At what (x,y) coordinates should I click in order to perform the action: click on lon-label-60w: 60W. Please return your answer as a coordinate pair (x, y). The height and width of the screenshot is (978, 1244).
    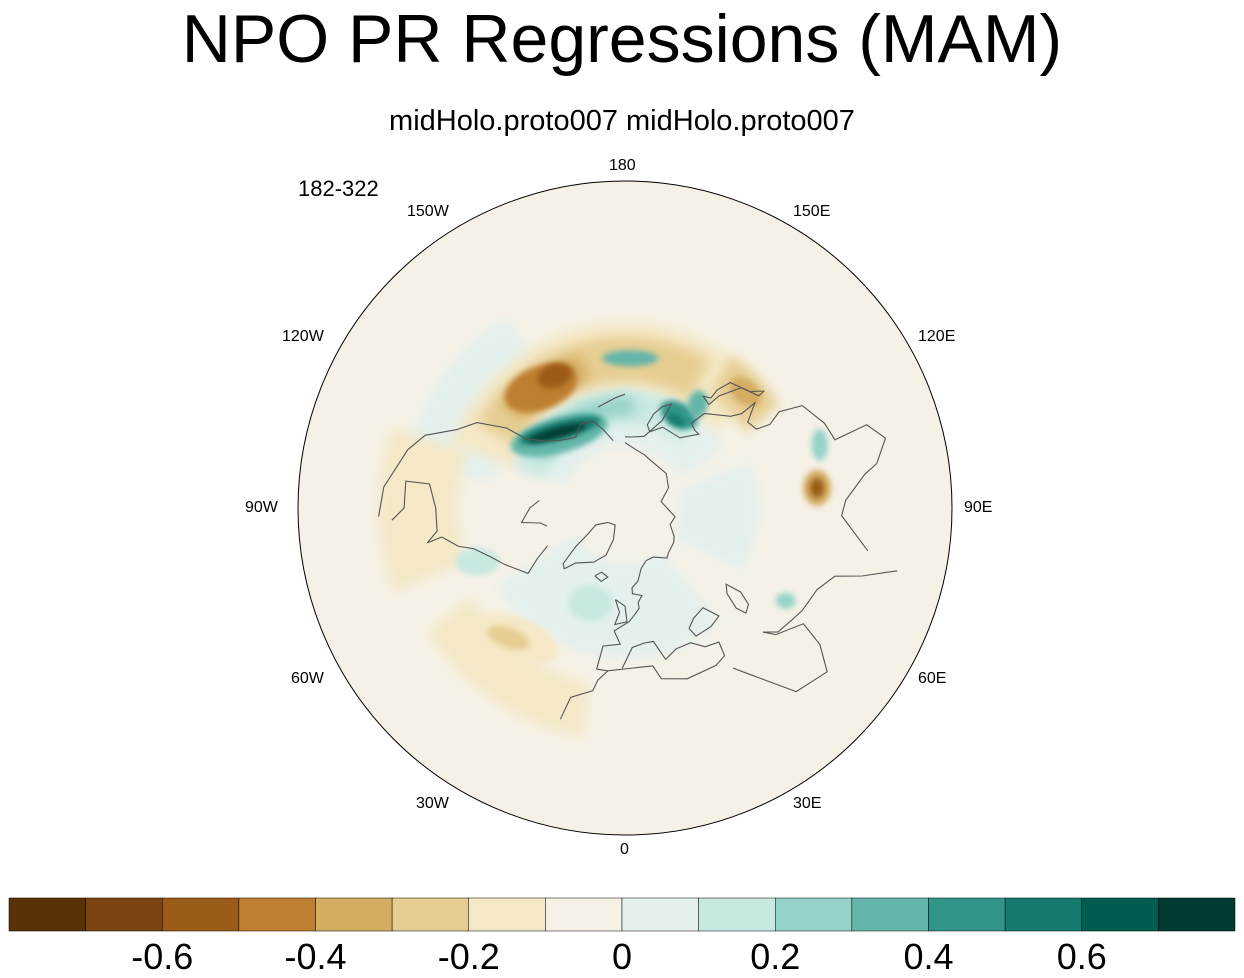
    Looking at the image, I should click on (307, 678).